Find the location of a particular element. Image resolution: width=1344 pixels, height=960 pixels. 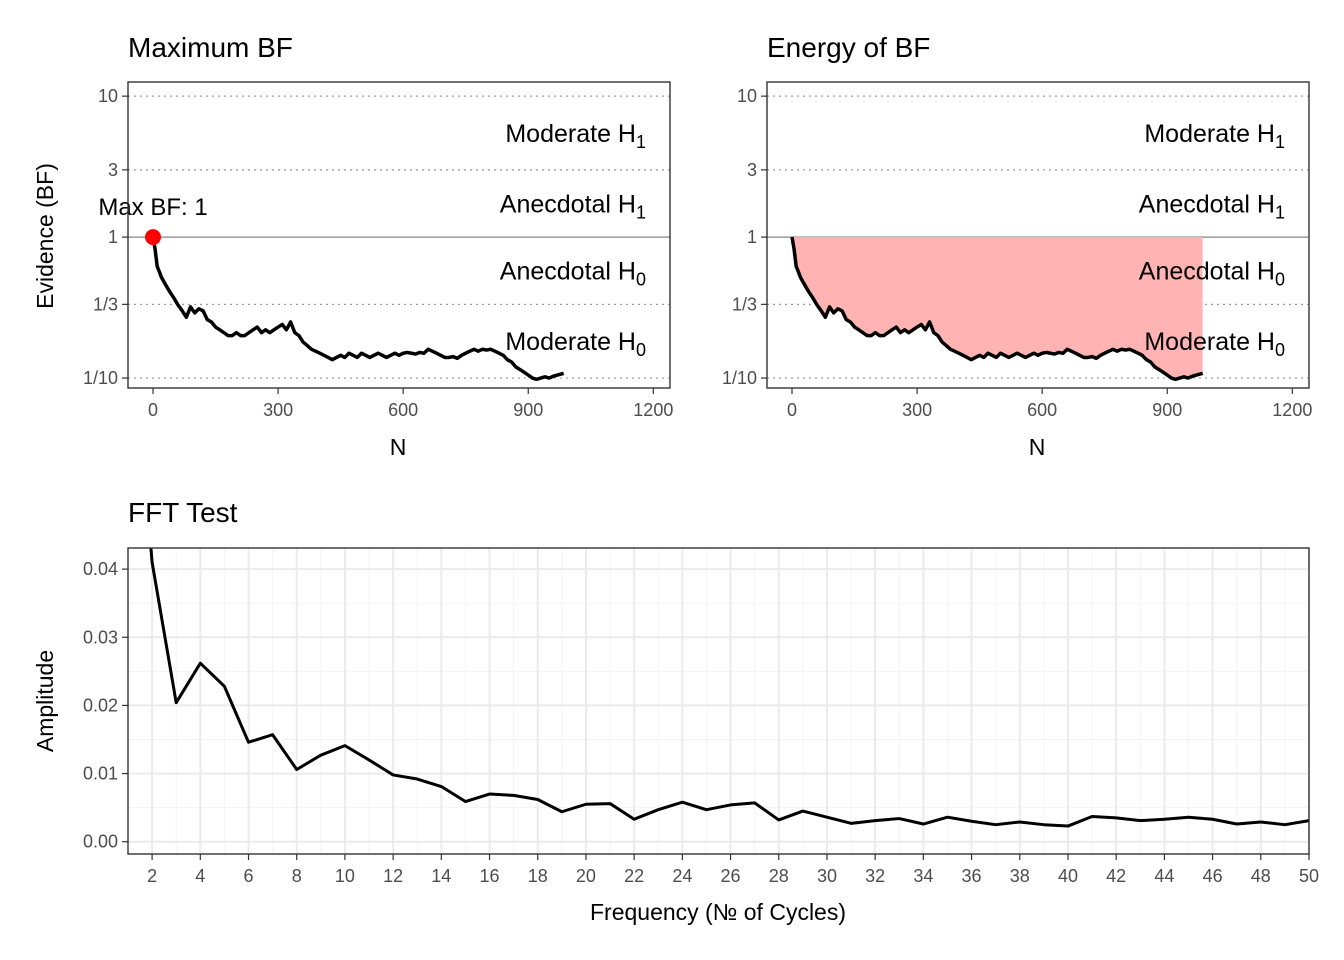

energy-bf-y-axis: 1/10 1/3 1 3 10 is located at coordinates (744, 237).